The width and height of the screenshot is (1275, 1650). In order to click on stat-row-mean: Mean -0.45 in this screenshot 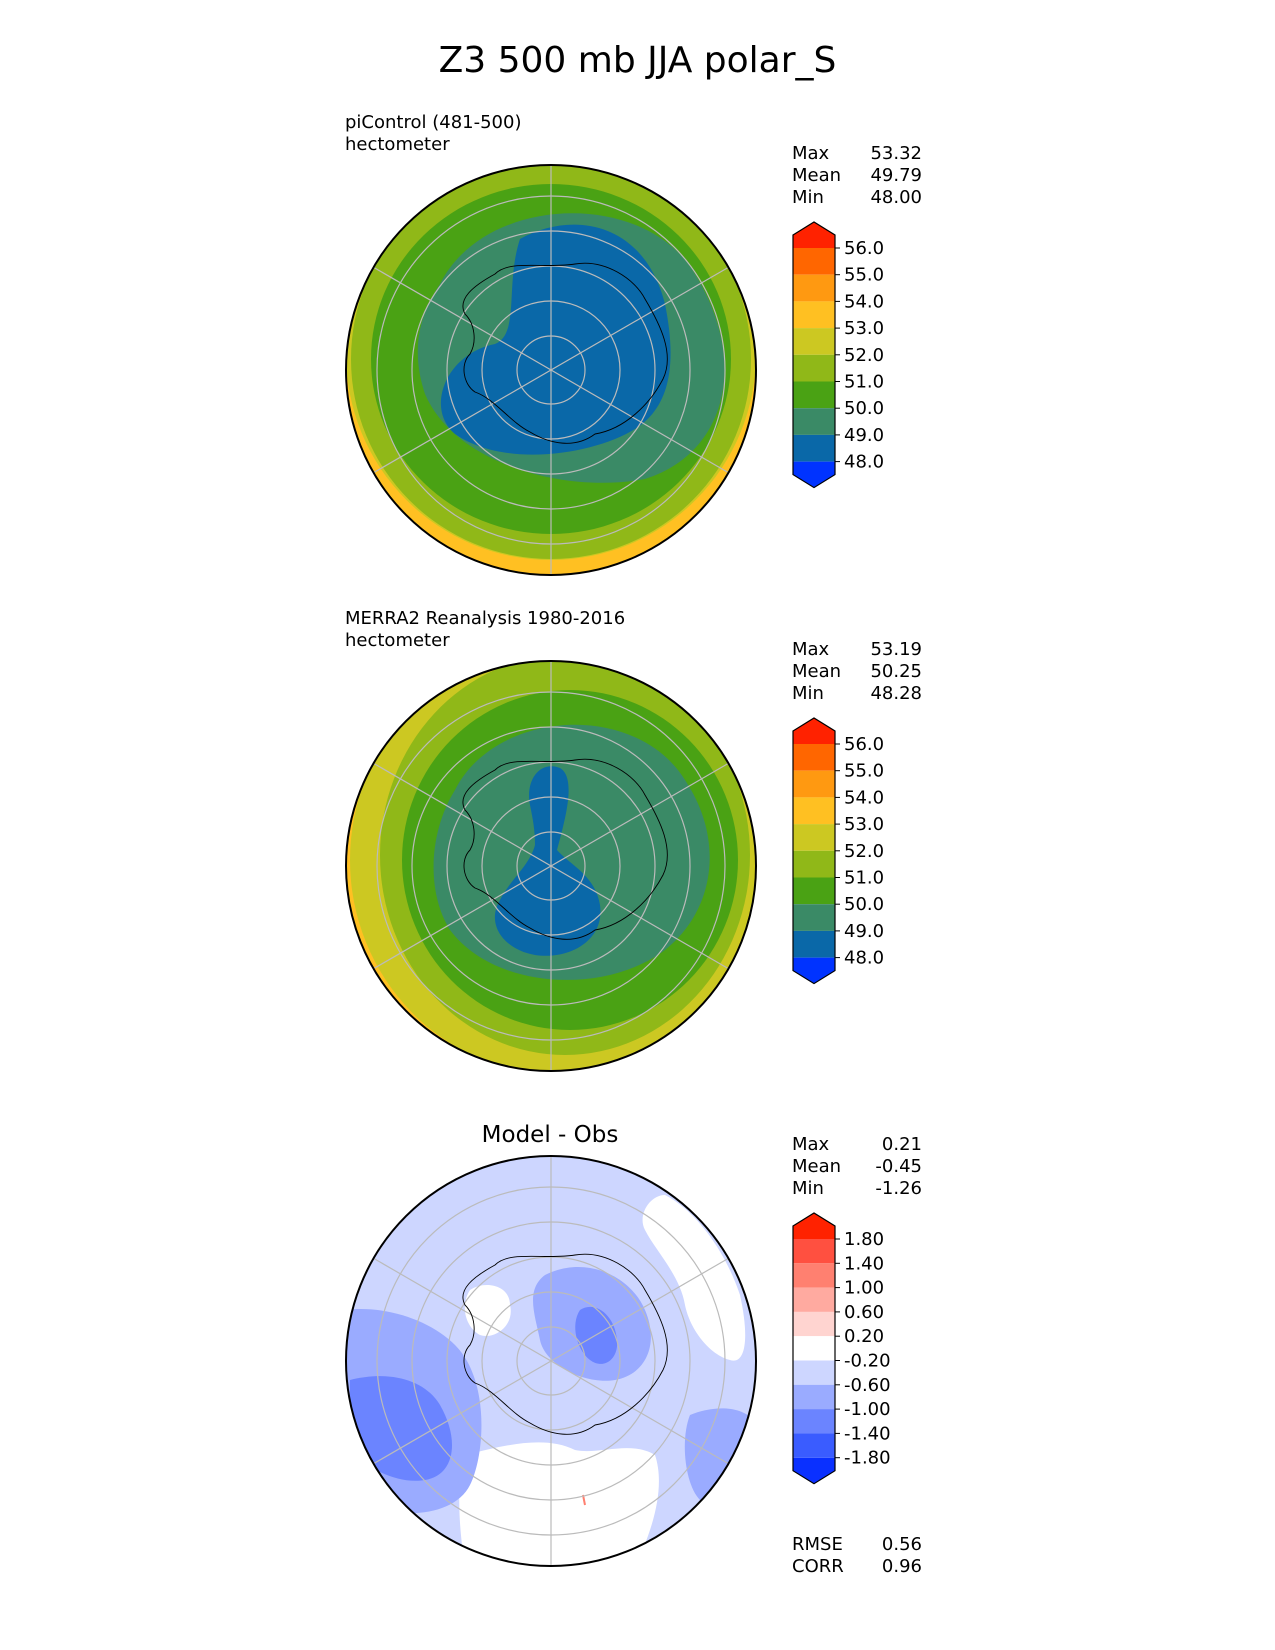, I will do `click(857, 1167)`.